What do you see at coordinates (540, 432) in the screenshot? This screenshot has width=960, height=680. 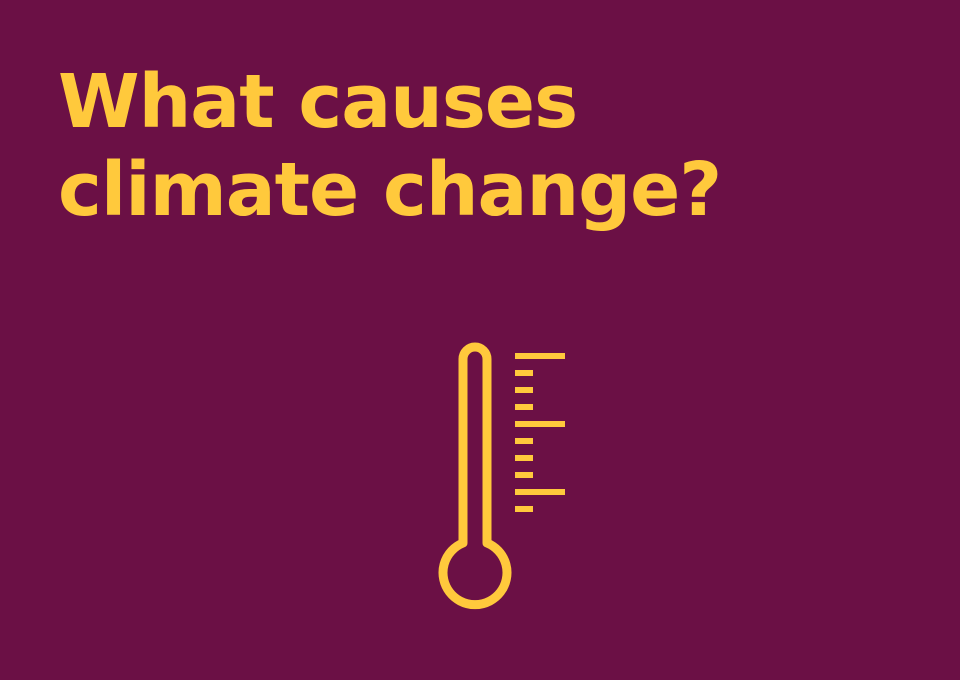 I see `thermometer-scale` at bounding box center [540, 432].